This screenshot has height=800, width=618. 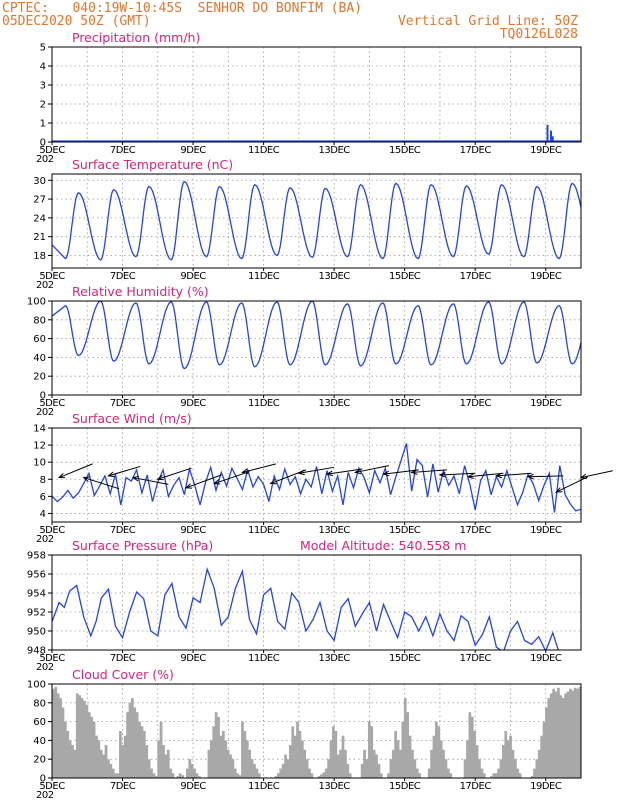 What do you see at coordinates (39, 741) in the screenshot?
I see `y-tick-label: 40` at bounding box center [39, 741].